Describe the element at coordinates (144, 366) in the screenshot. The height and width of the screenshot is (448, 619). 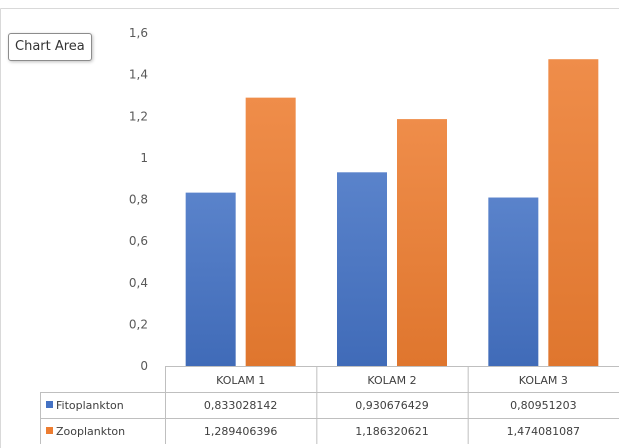
I see `y-tick-label: 0` at that location.